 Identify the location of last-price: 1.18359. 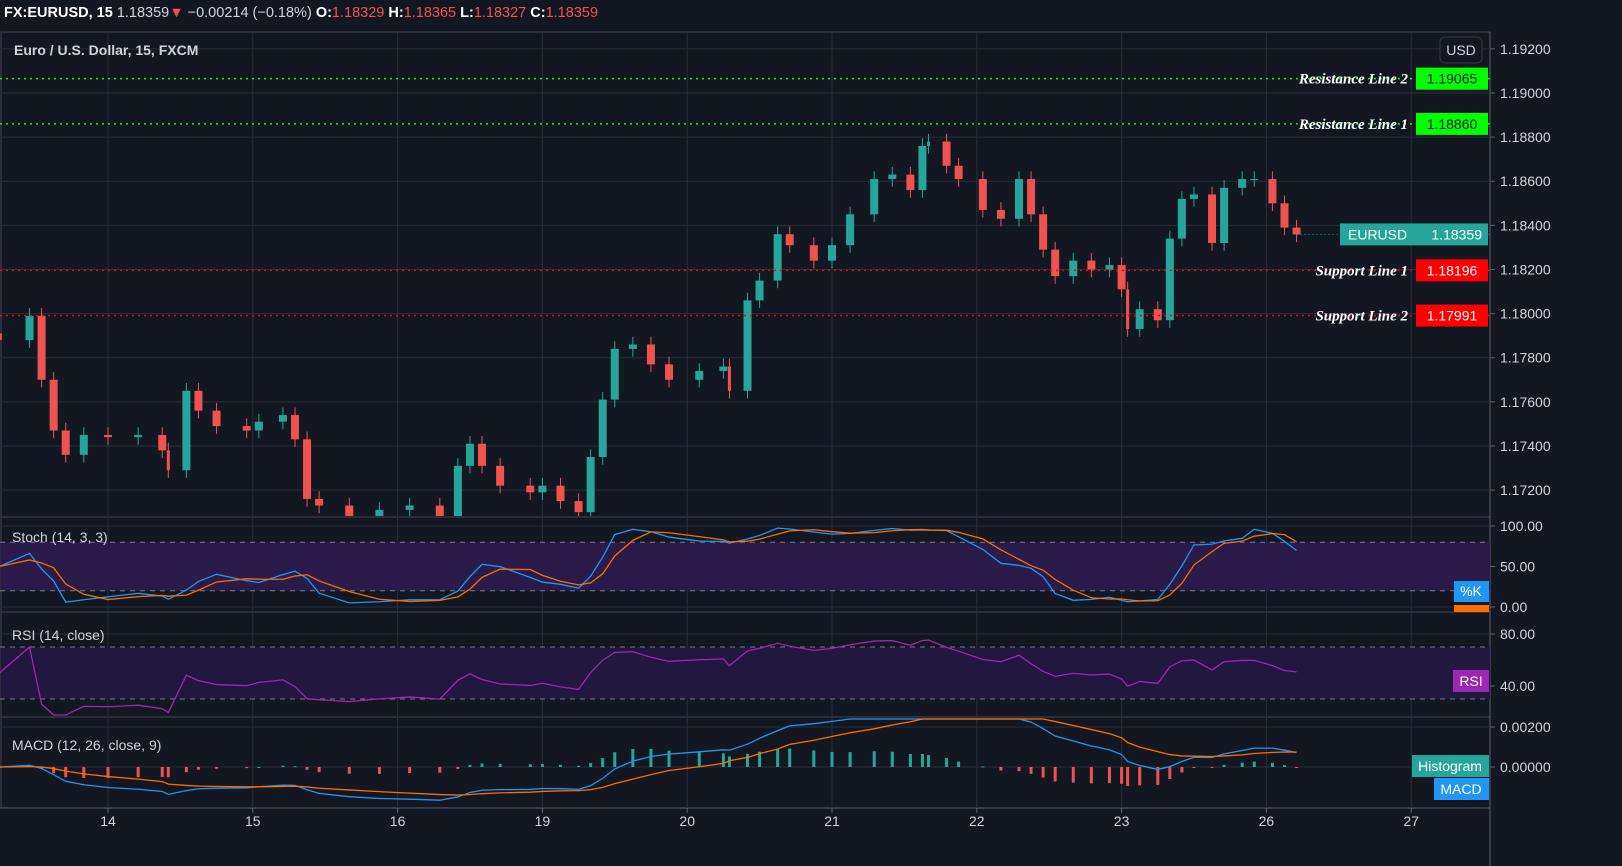
(143, 13).